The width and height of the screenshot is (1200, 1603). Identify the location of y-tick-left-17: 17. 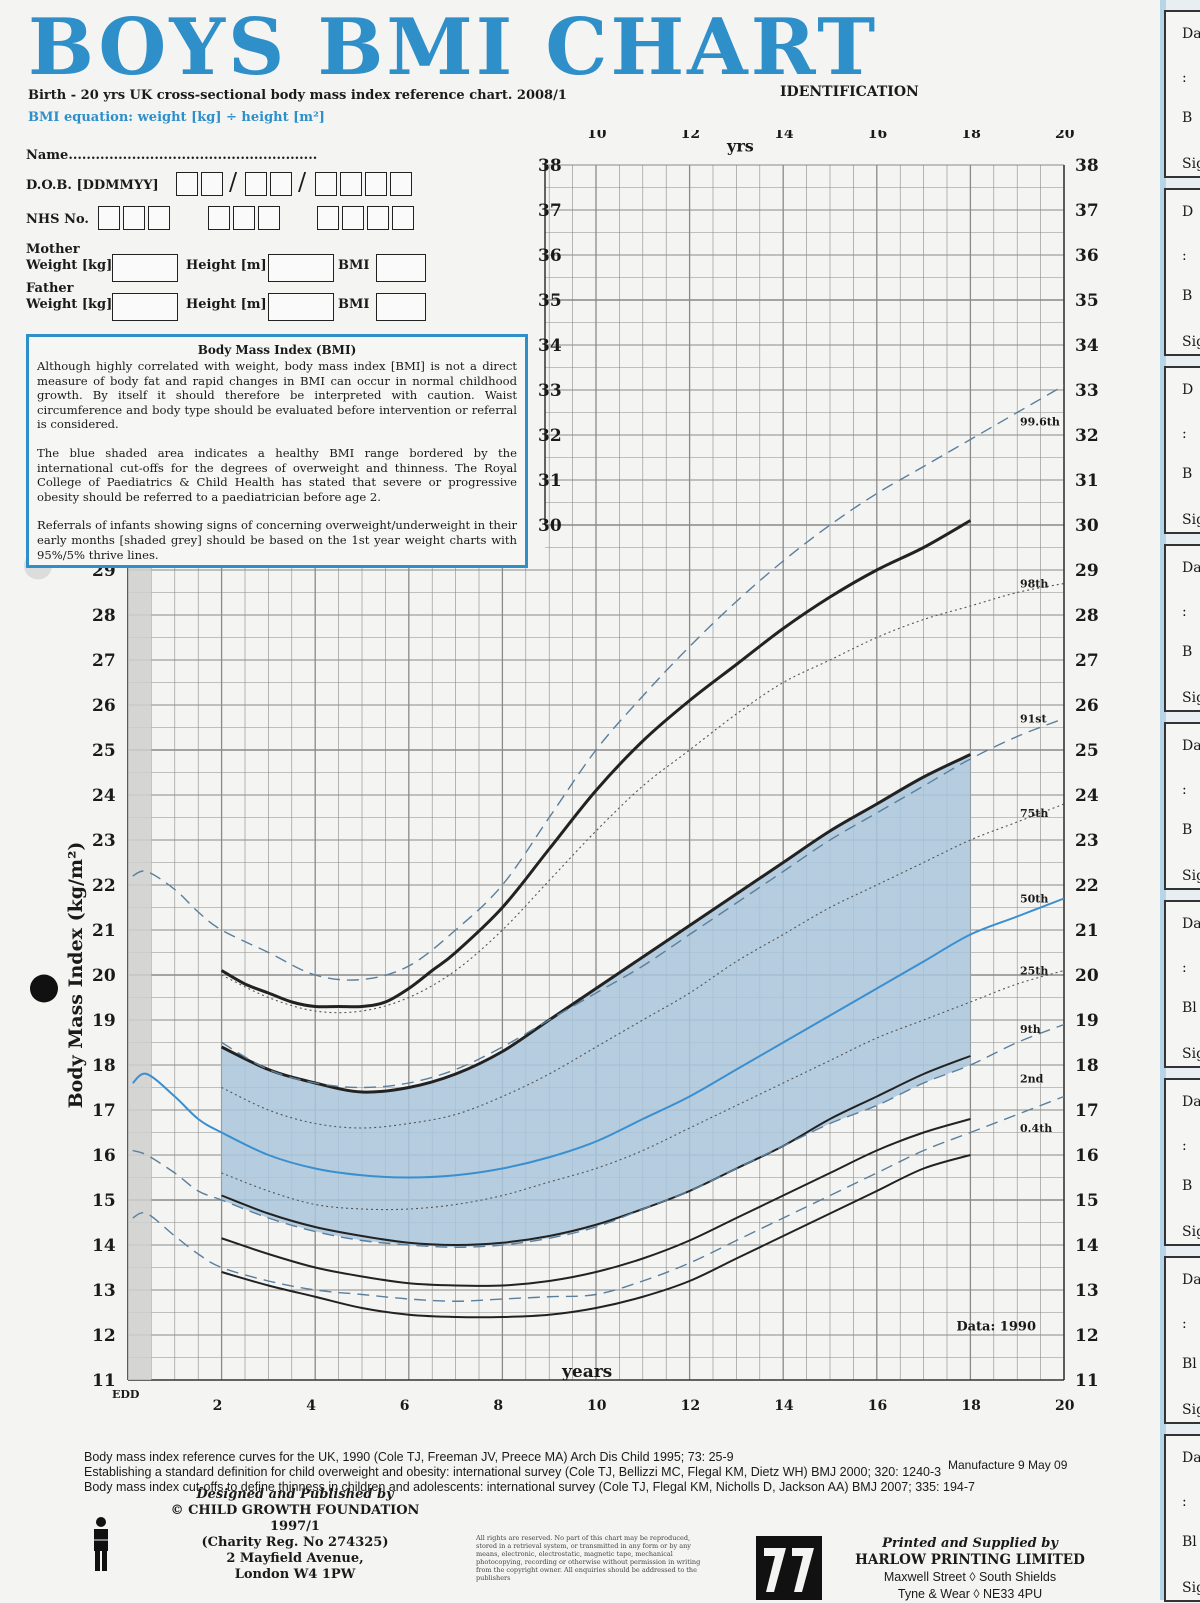
(104, 1111).